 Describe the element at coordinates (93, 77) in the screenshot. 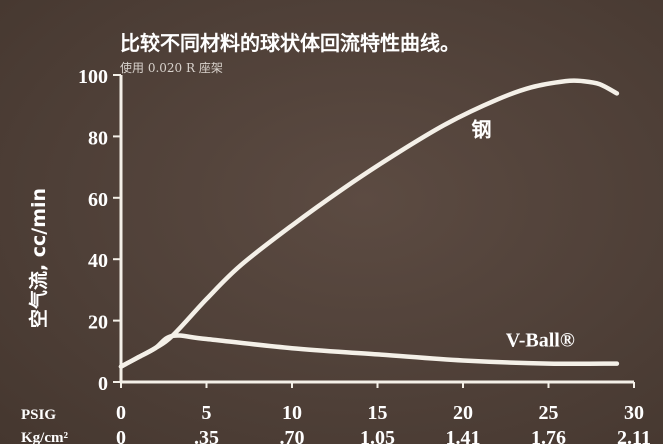

I see `y-tick-label: 100` at that location.